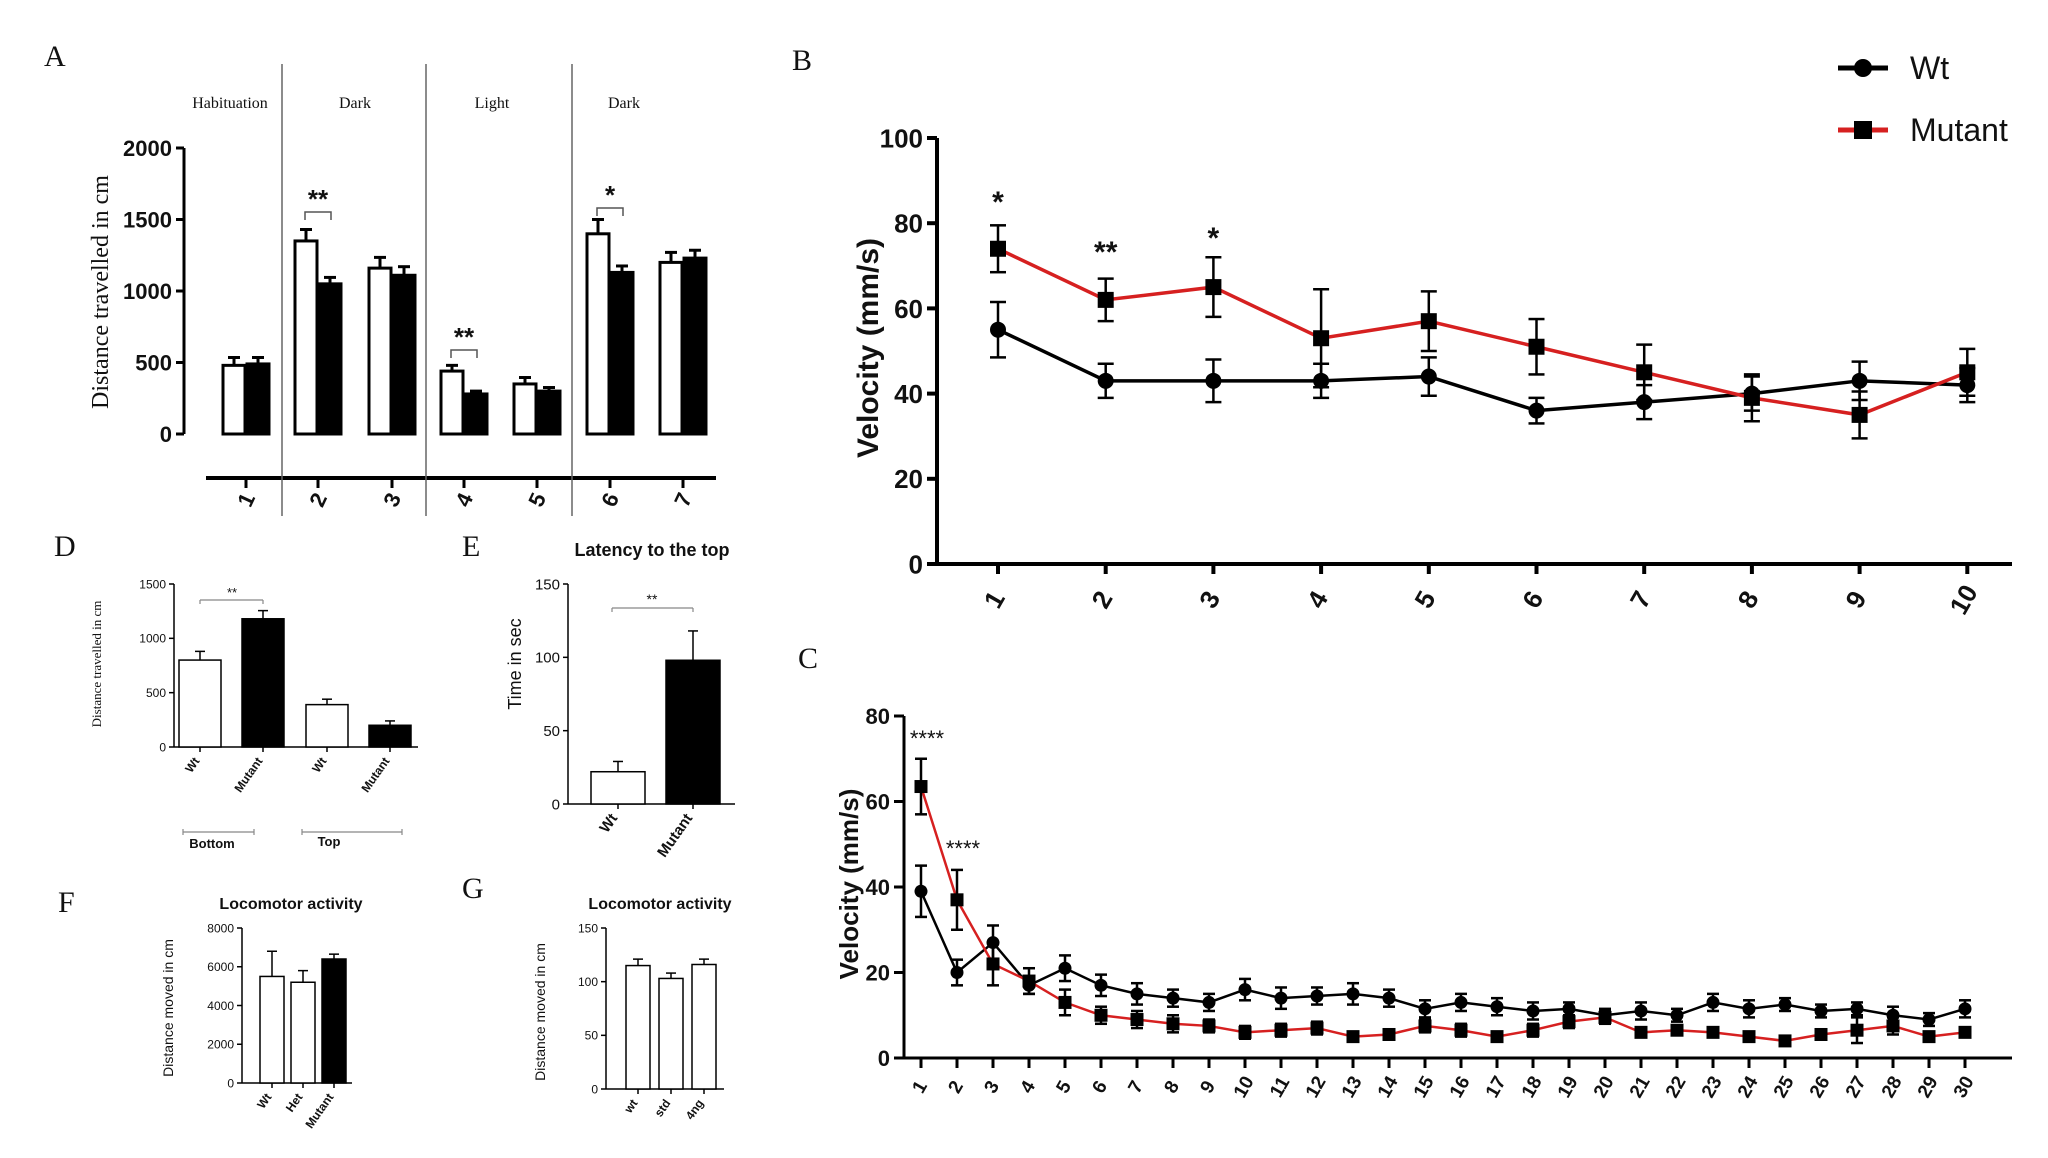  Describe the element at coordinates (147, 291) in the screenshot. I see `y-tick-label: 1000` at that location.